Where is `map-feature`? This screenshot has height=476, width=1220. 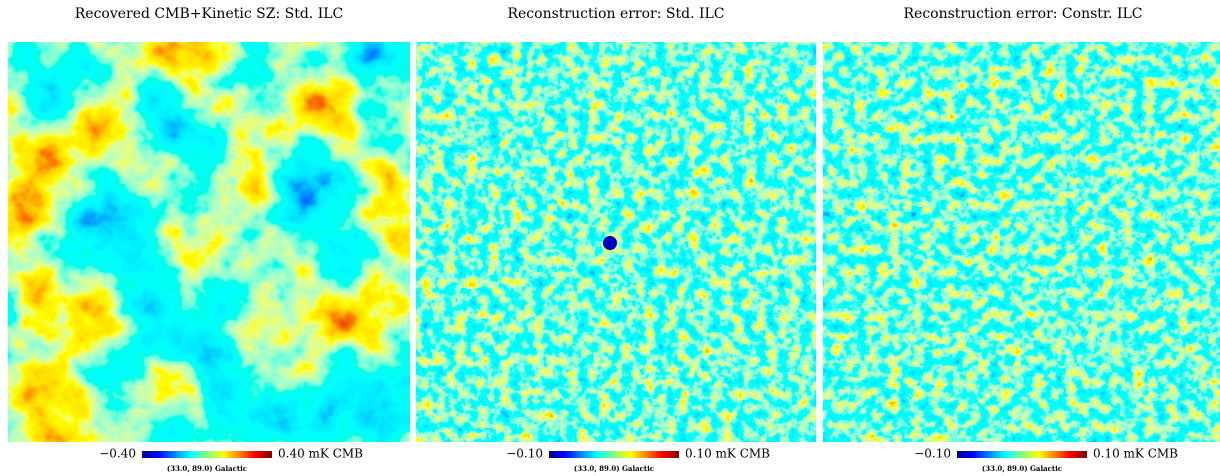
map-feature is located at coordinates (610, 243).